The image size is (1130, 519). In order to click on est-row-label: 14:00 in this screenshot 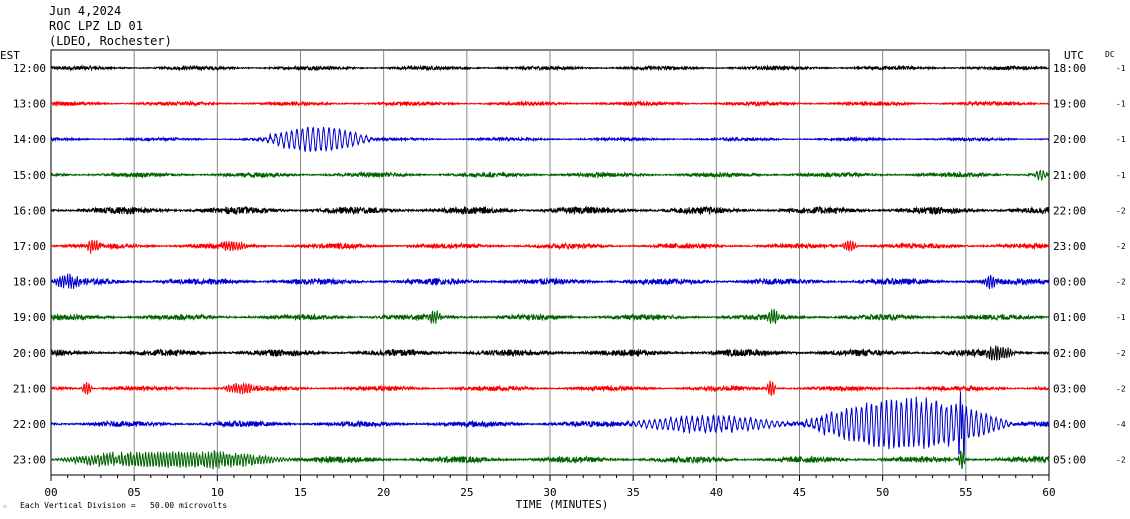, I will do `click(29, 139)`.